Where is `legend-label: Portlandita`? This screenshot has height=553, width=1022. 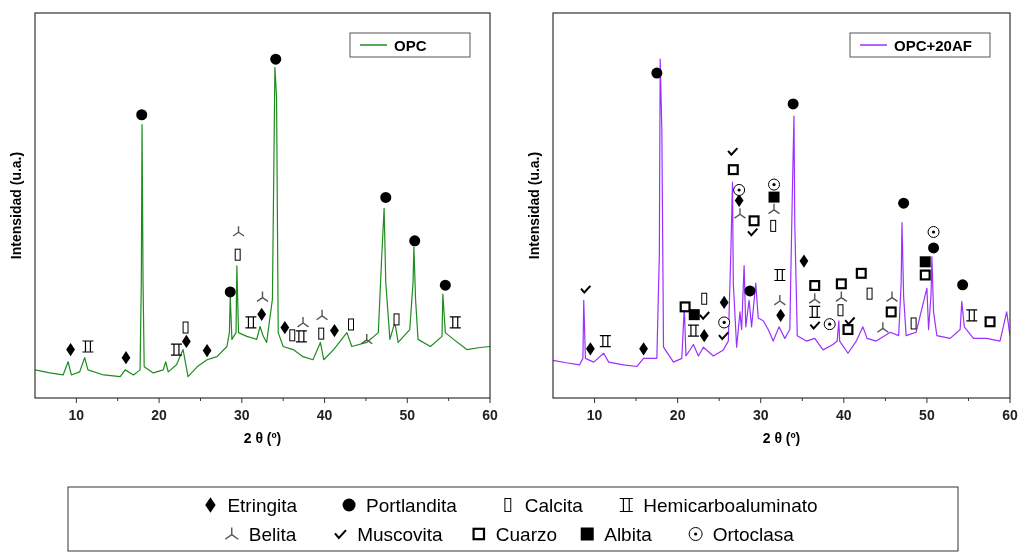
legend-label: Portlandita is located at coordinates (412, 505).